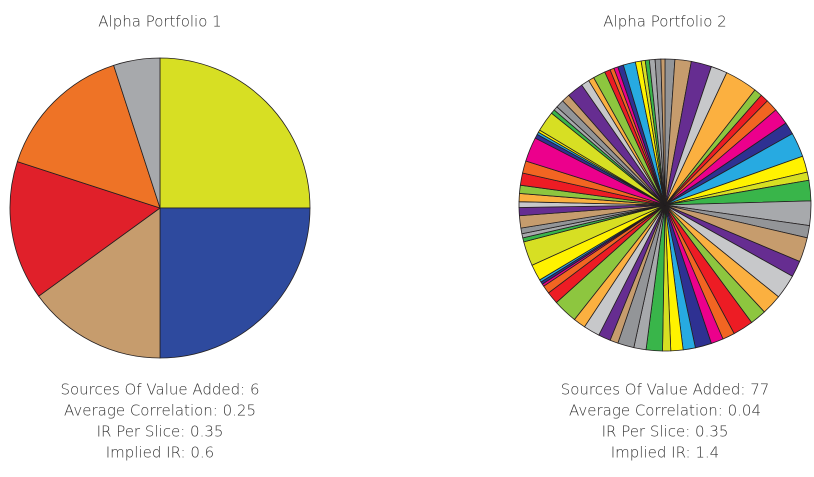 The width and height of the screenshot is (814, 477). What do you see at coordinates (160, 453) in the screenshot?
I see `stat-line: Implied IR: 0.6` at bounding box center [160, 453].